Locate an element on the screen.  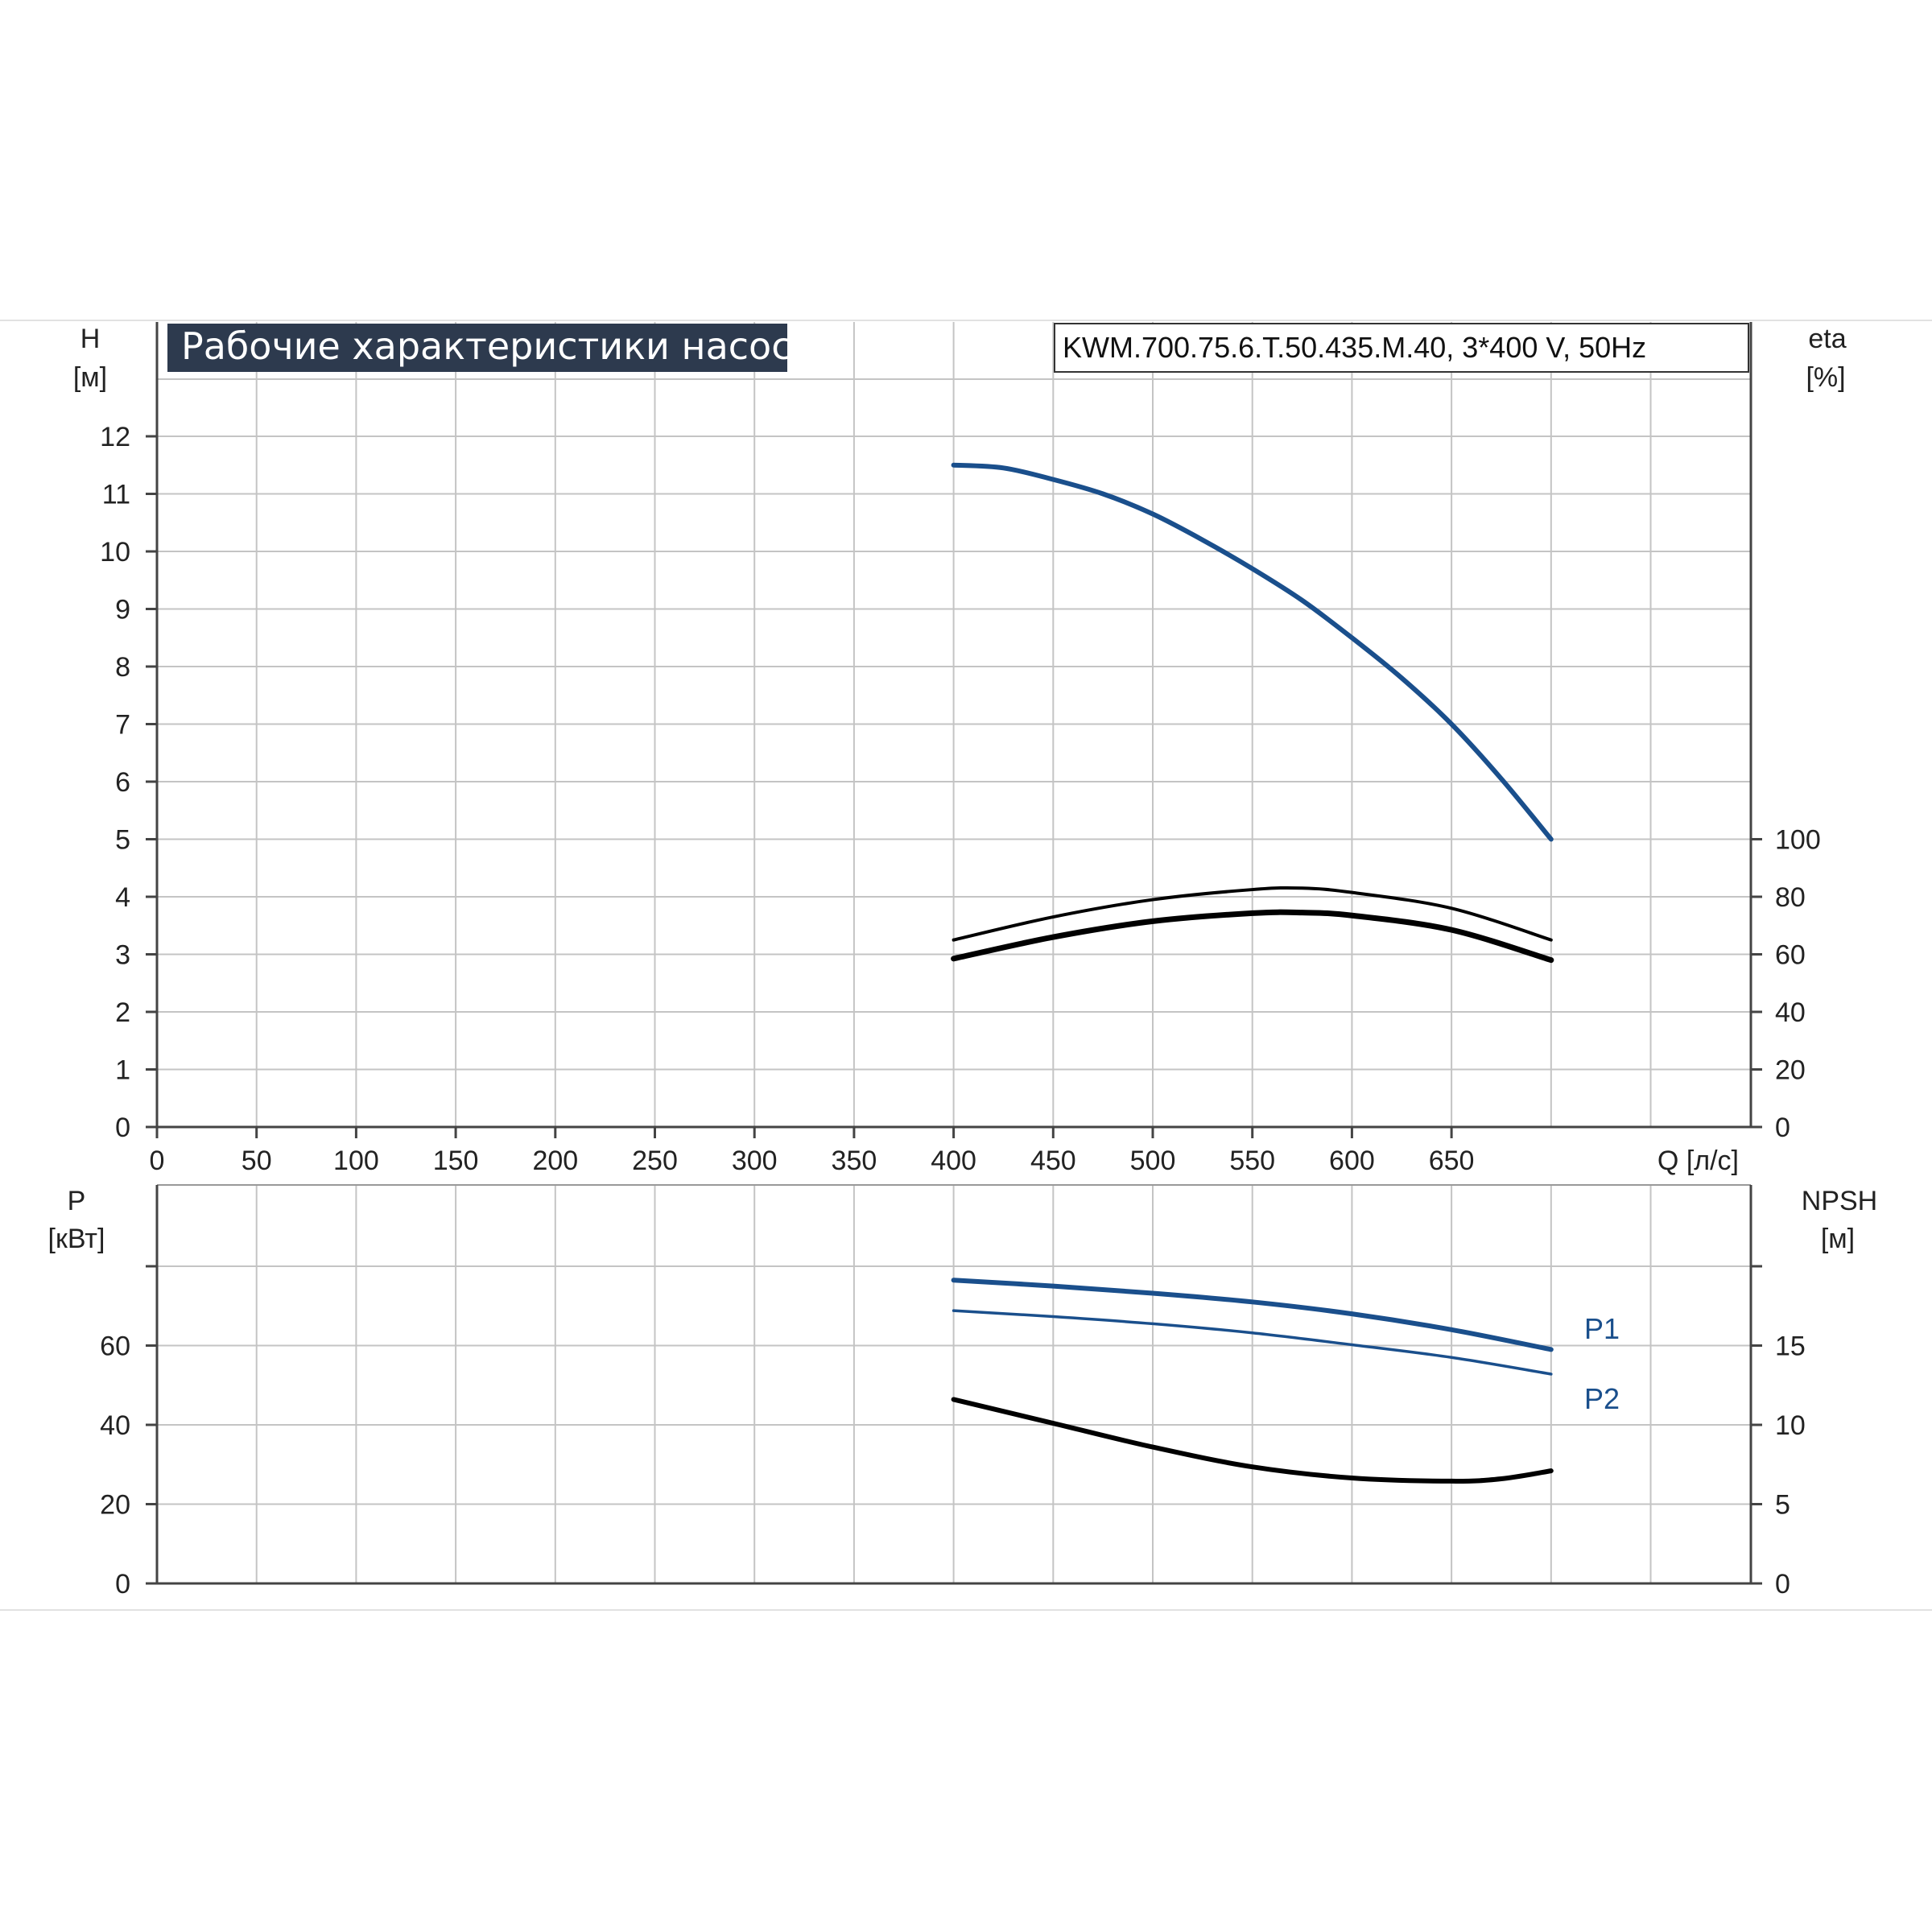
bottom-left-tick-label: 20 is located at coordinates (115, 1505).